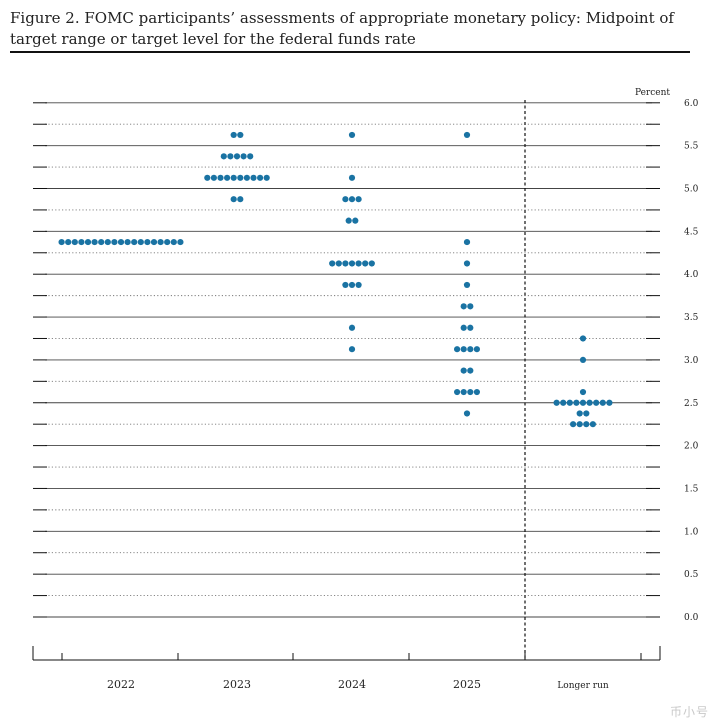 This screenshot has height=726, width=719. What do you see at coordinates (467, 684) in the screenshot?
I see `x-category-label: 2025` at bounding box center [467, 684].